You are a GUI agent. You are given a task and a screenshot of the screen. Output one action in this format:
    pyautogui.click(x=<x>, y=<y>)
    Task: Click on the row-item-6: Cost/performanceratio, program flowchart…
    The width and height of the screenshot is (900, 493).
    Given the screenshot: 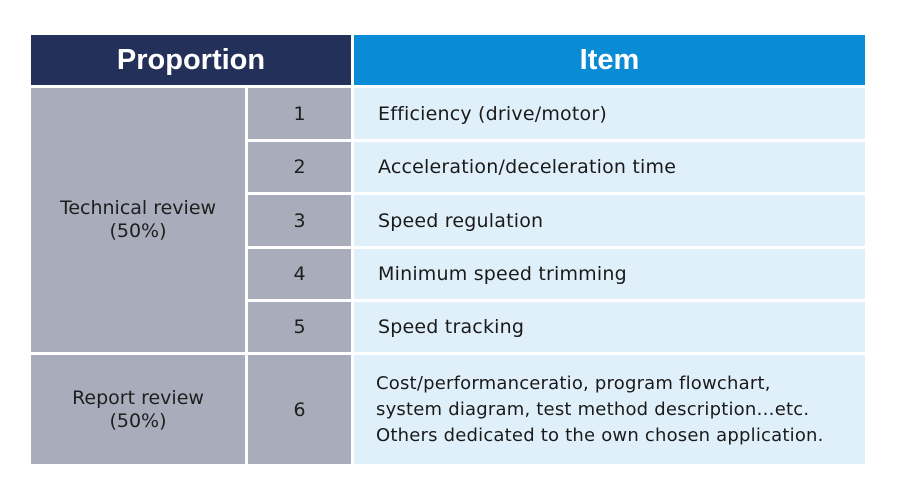 What is the action you would take?
    pyautogui.click(x=609, y=409)
    